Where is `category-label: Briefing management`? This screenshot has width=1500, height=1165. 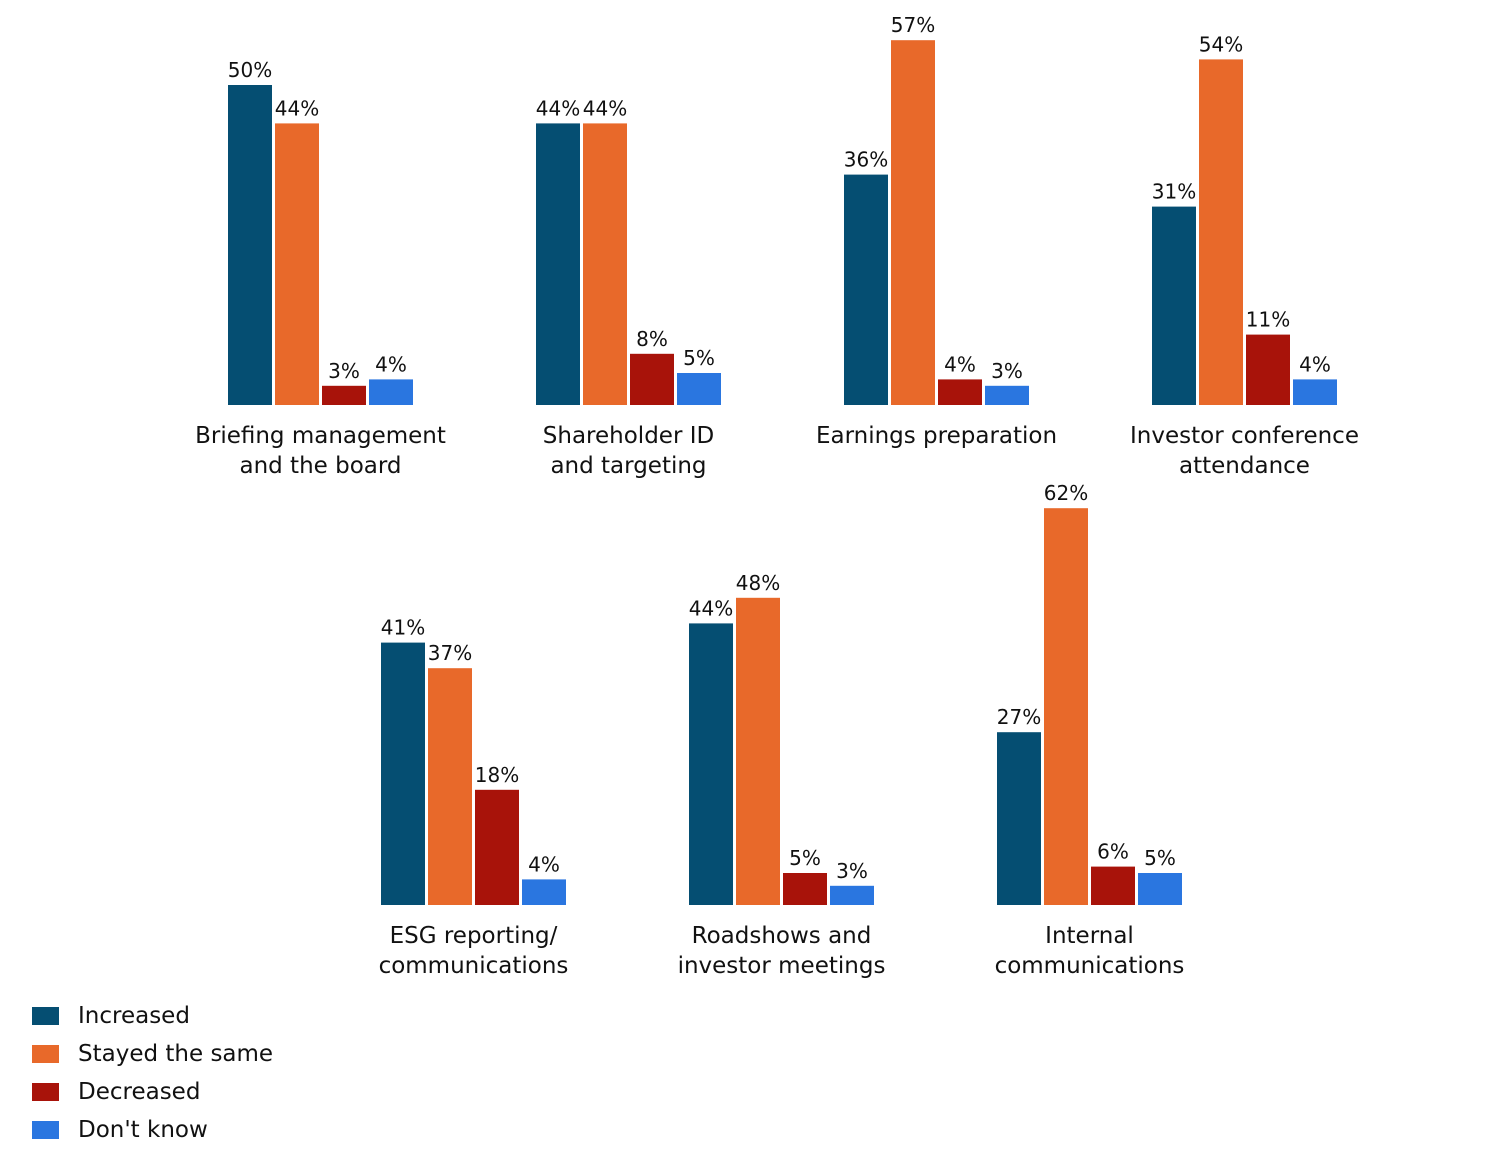 category-label: Briefing management is located at coordinates (320, 436).